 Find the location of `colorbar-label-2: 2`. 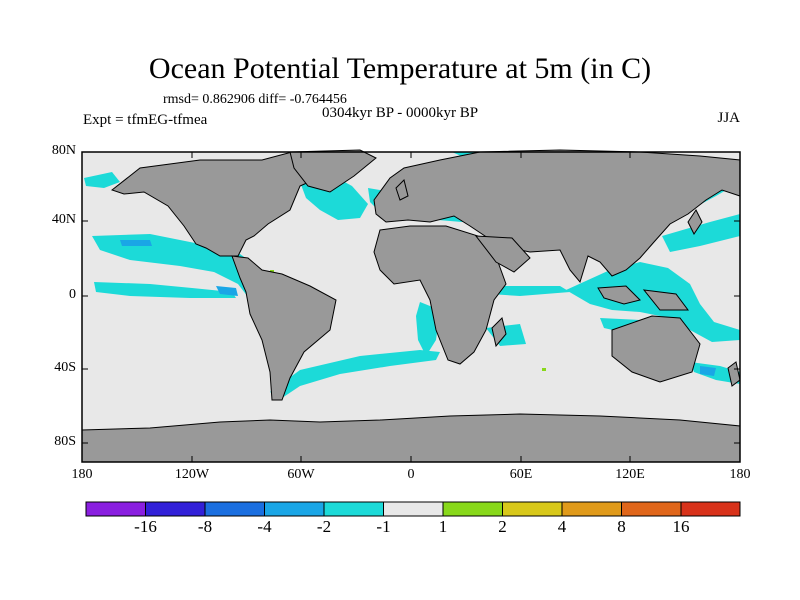

colorbar-label-2: 2 is located at coordinates (502, 526).